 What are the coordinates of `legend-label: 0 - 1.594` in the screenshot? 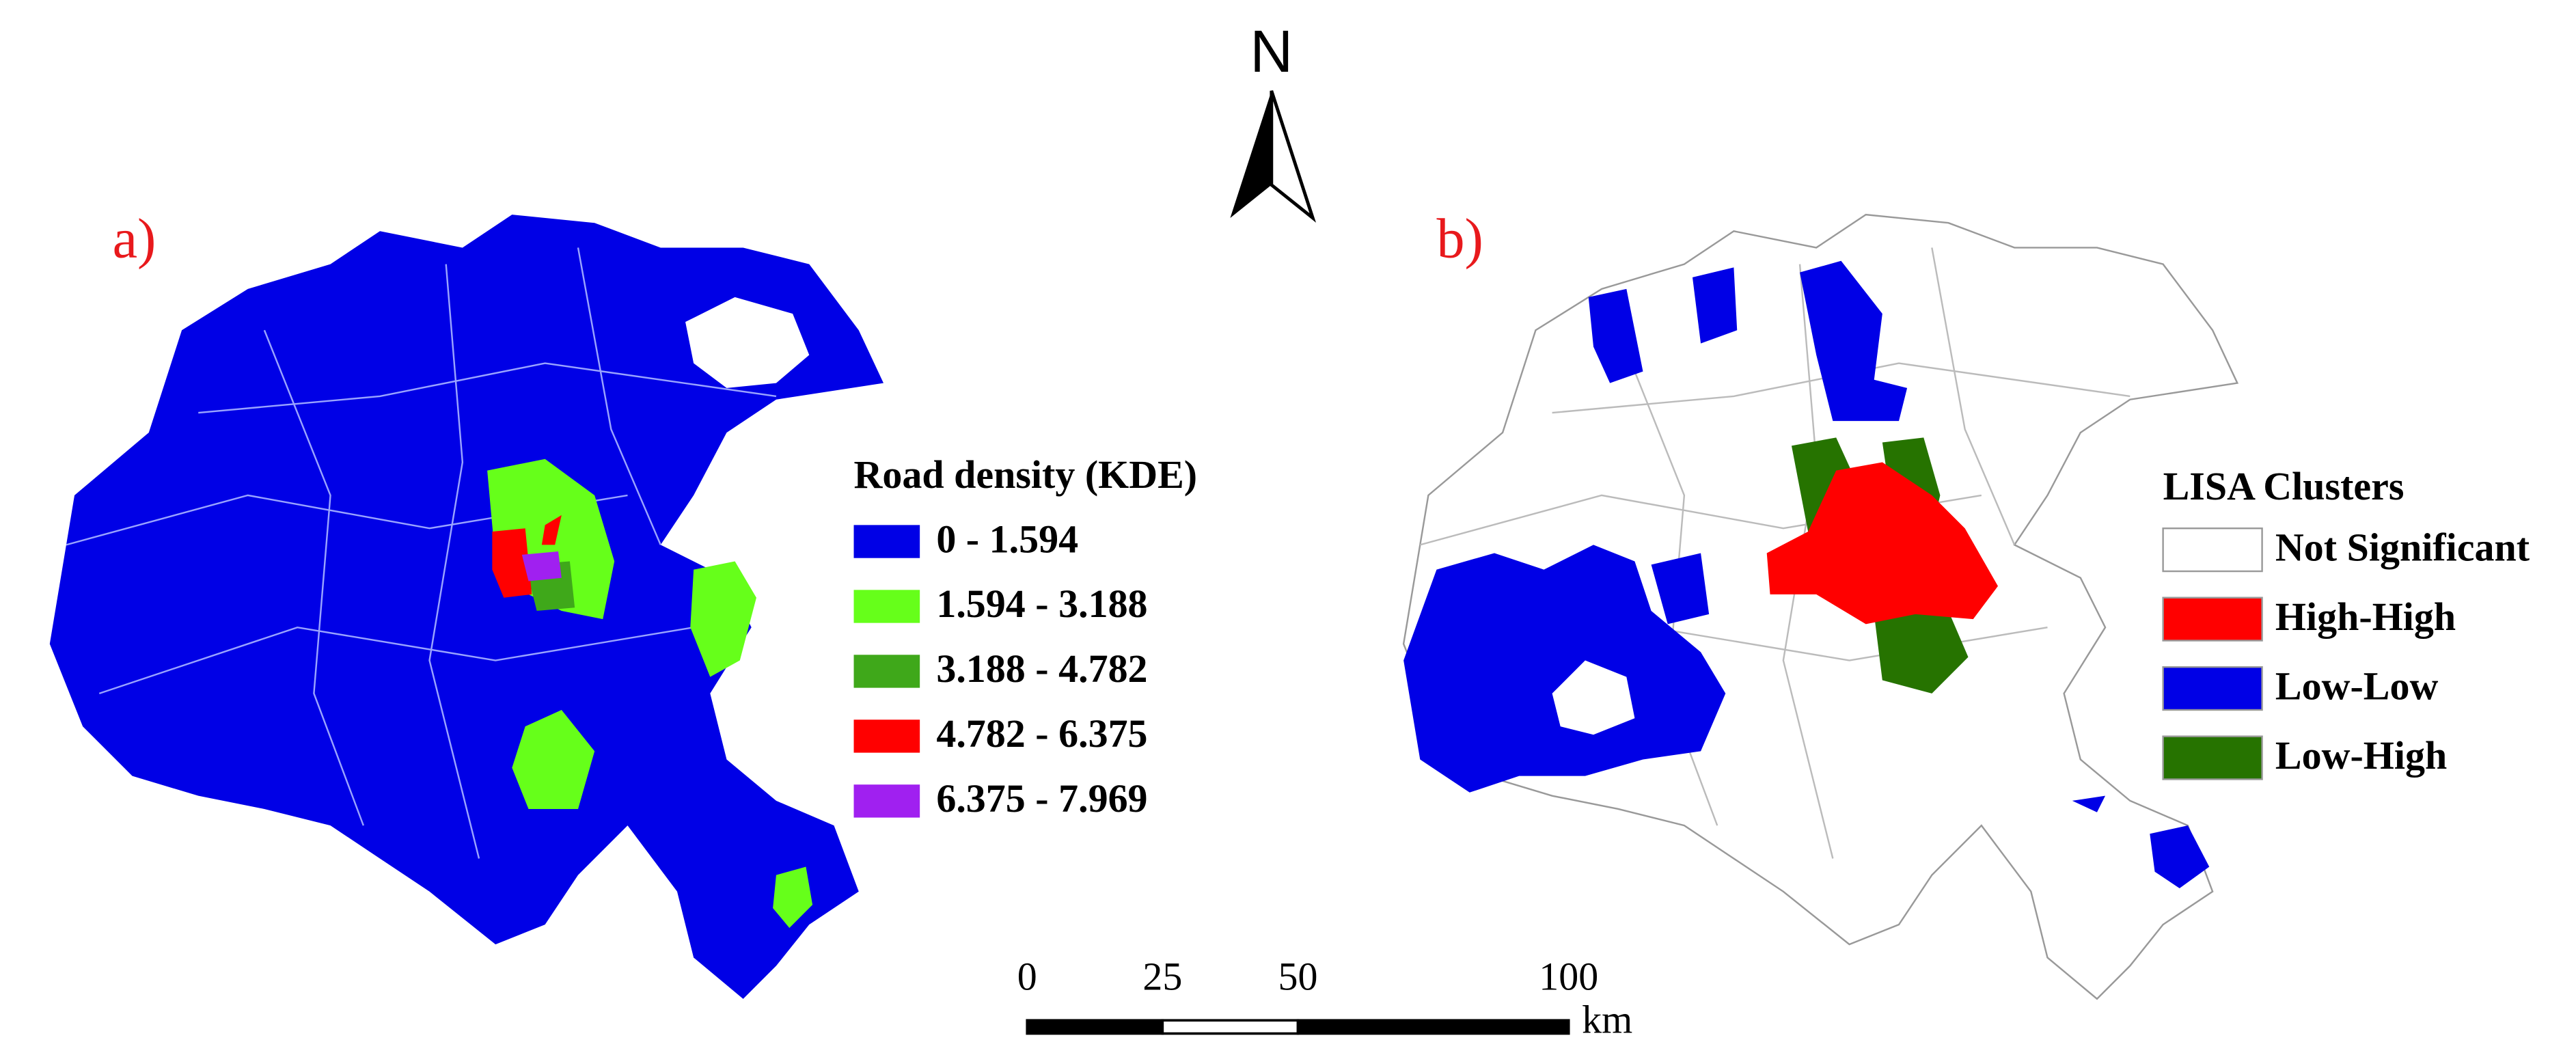 It's located at (1007, 539).